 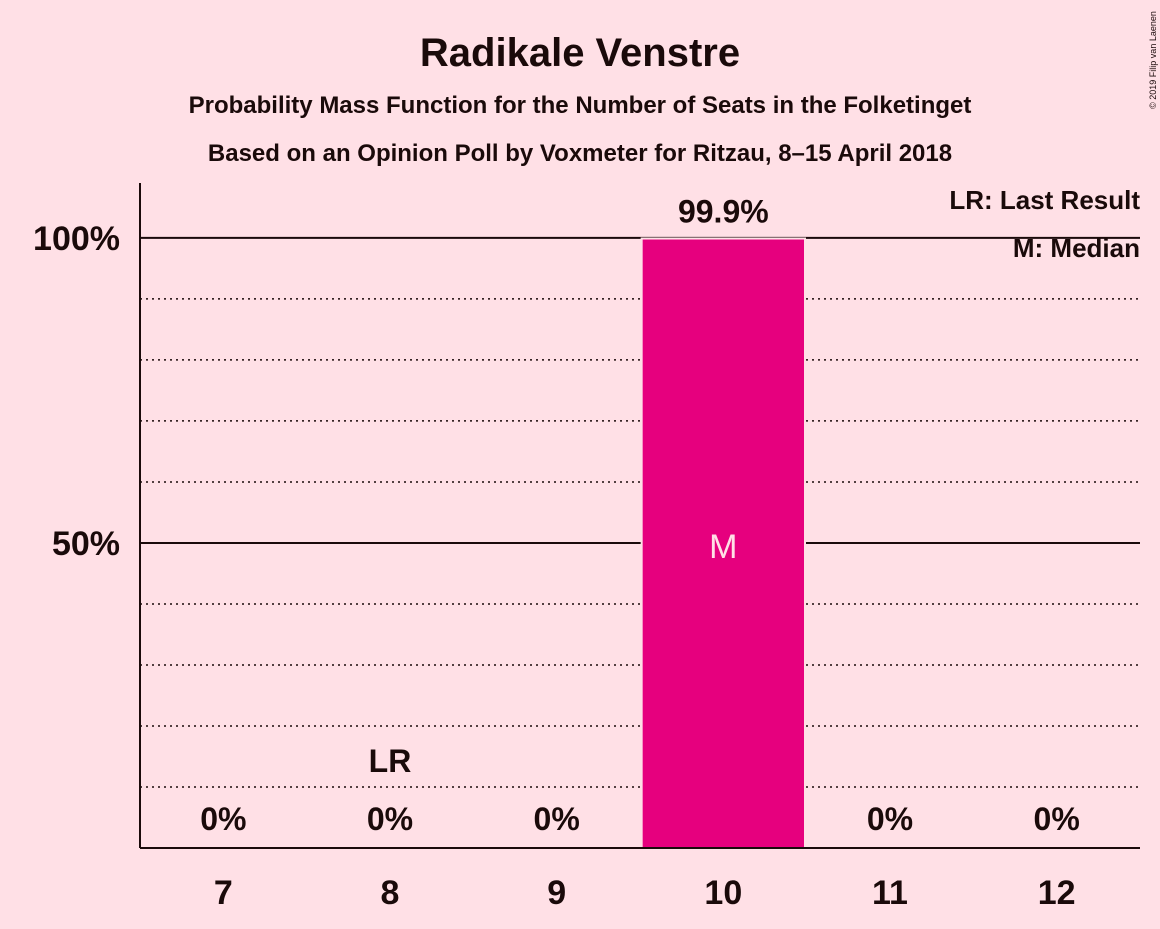 I want to click on x-tick-label: 11, so click(x=890, y=893).